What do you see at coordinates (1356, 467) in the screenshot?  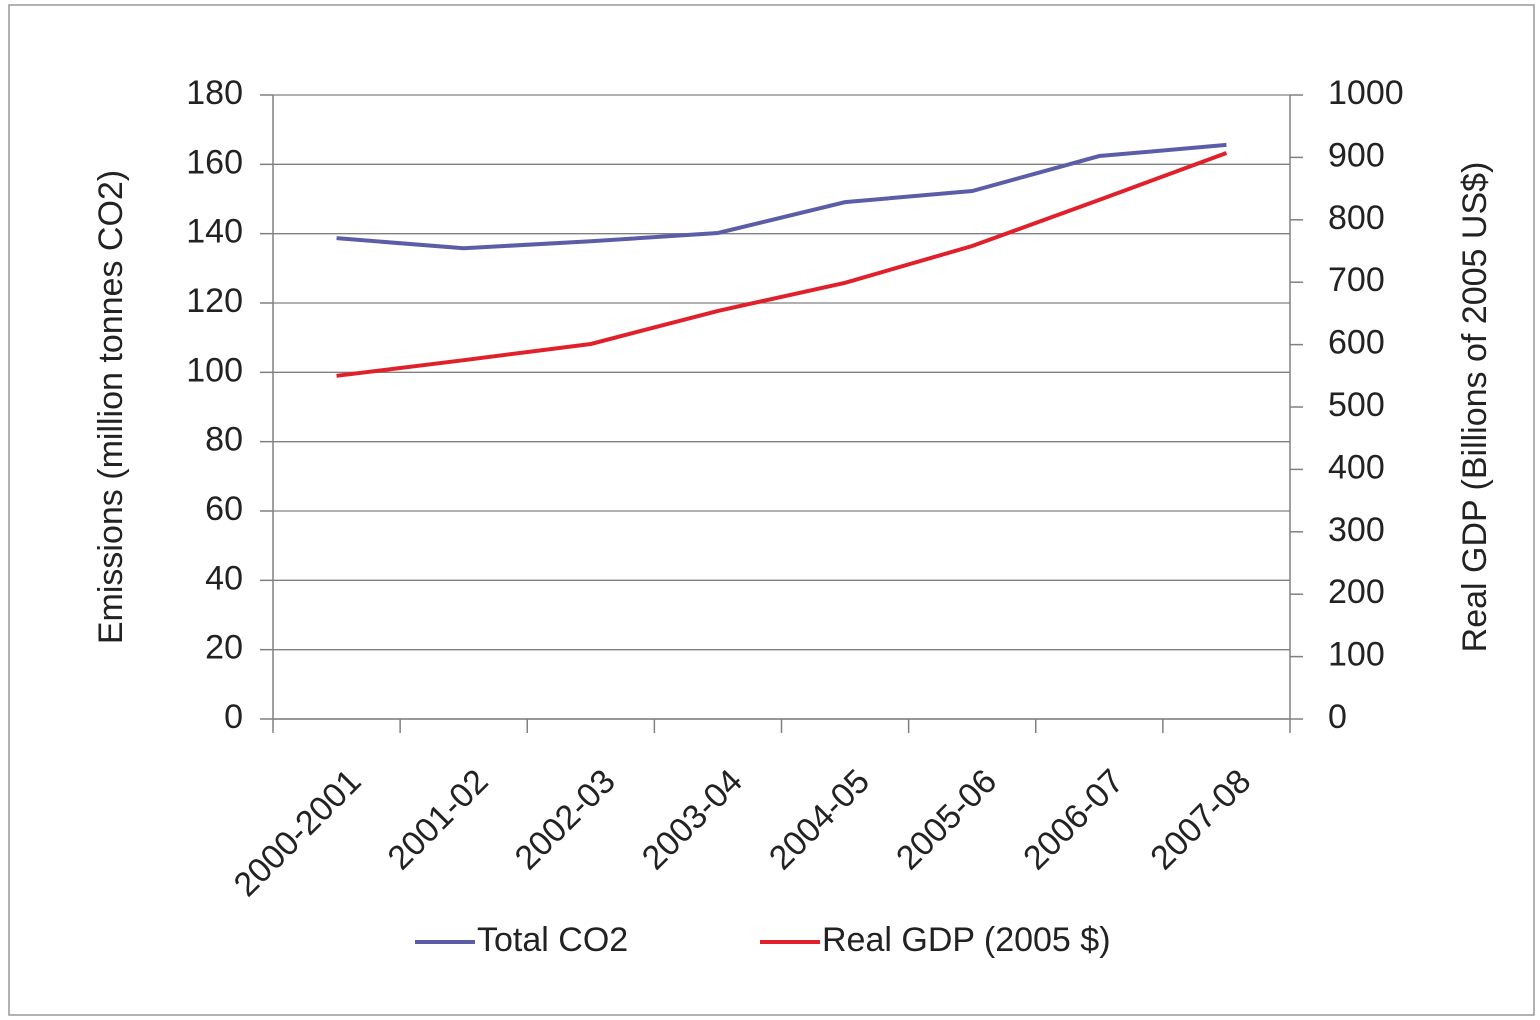 I see `y2-tick-label: 400` at bounding box center [1356, 467].